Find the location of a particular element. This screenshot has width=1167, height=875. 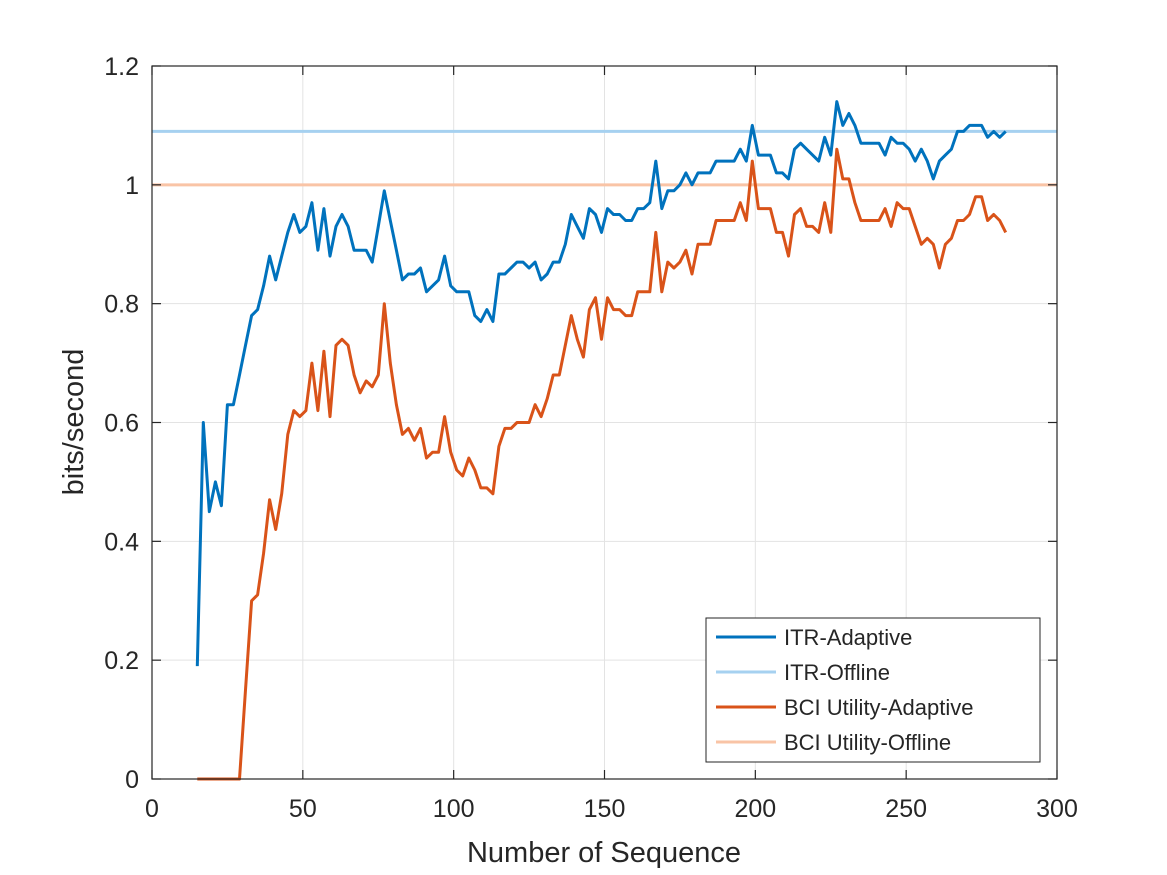

y-tick-label: 0.2 is located at coordinates (121, 661).